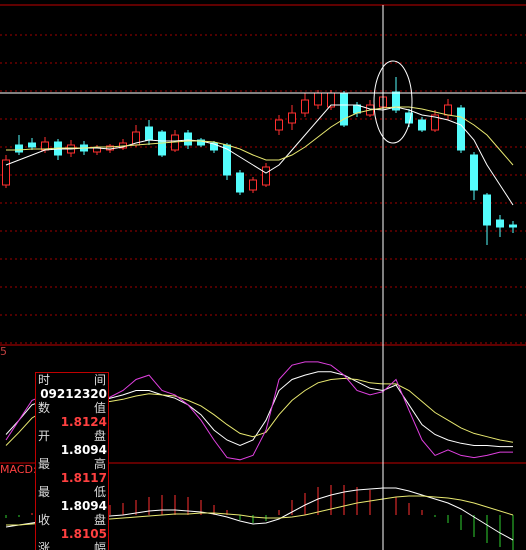 This screenshot has height=550, width=526. I want to click on highlight-ellipse, so click(393, 102).